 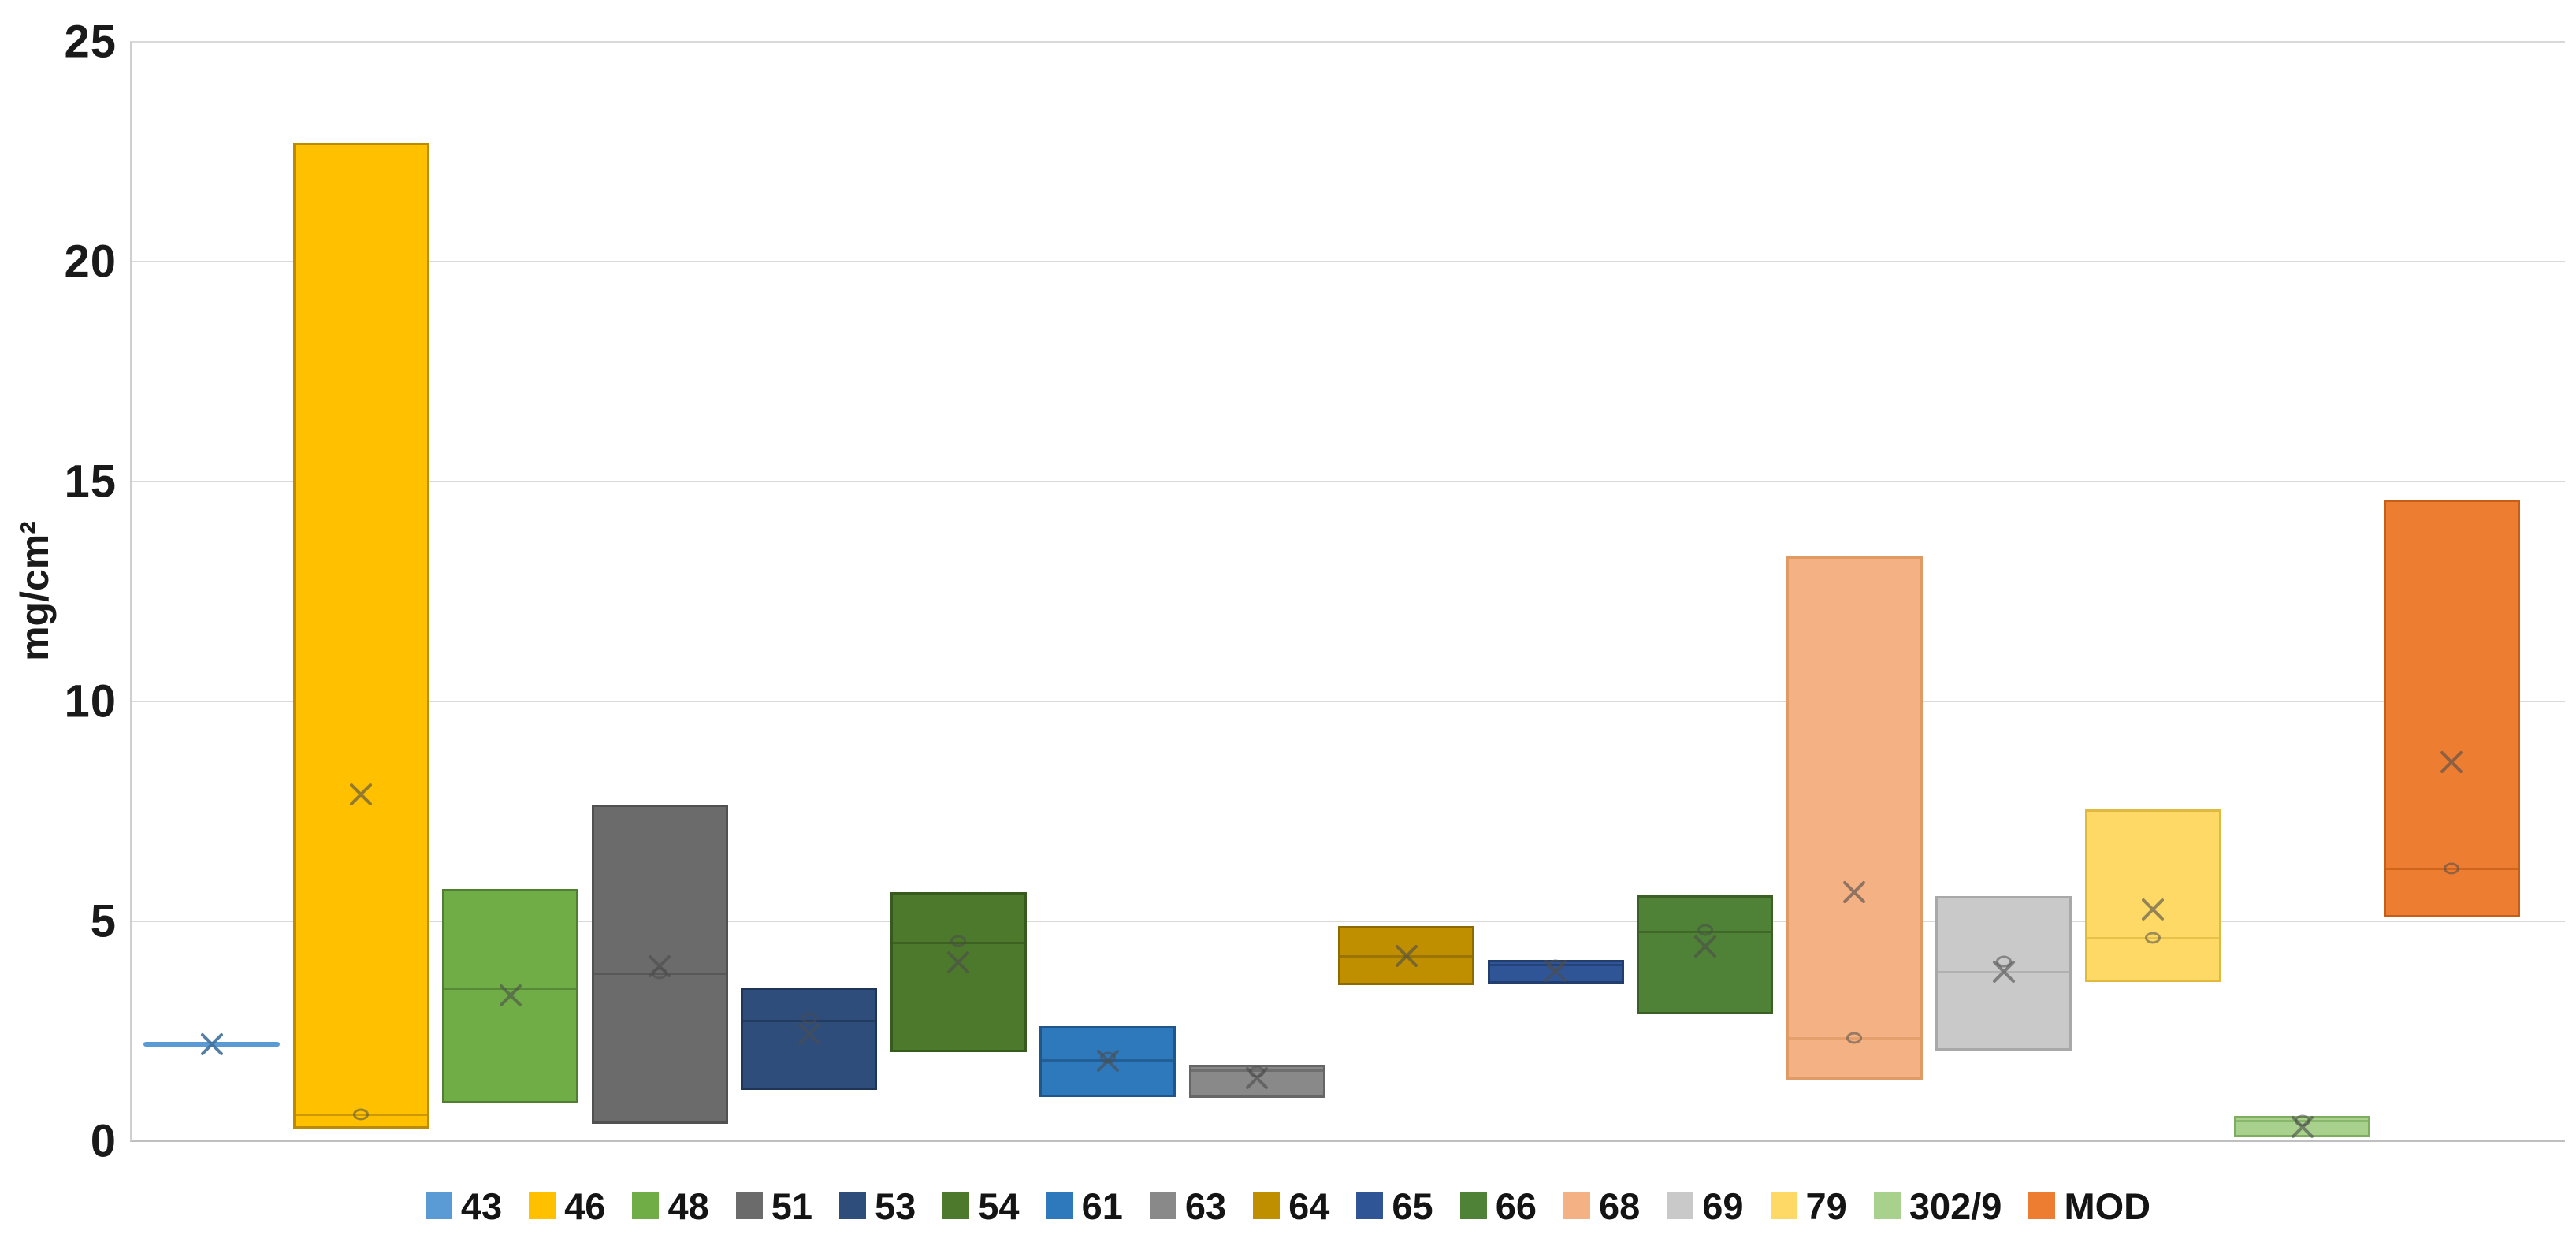 I want to click on legend-item-66: 66, so click(x=1498, y=1206).